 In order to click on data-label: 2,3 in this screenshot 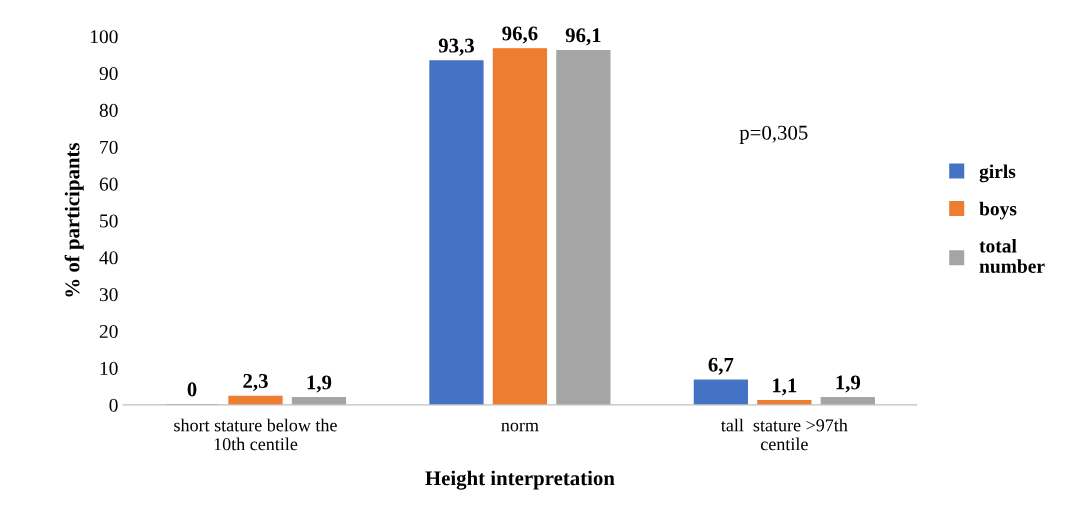, I will do `click(255, 382)`.